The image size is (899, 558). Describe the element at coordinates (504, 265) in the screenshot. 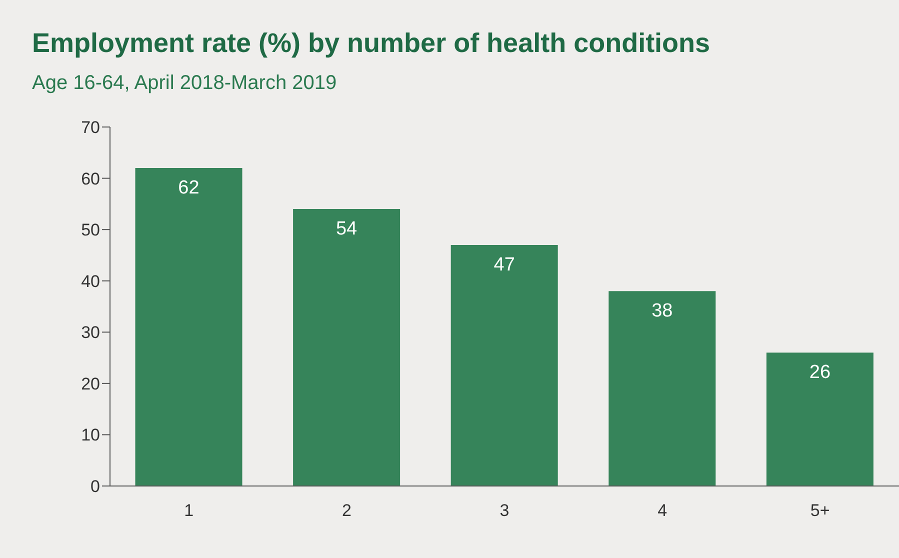

I see `data-label: 47` at that location.